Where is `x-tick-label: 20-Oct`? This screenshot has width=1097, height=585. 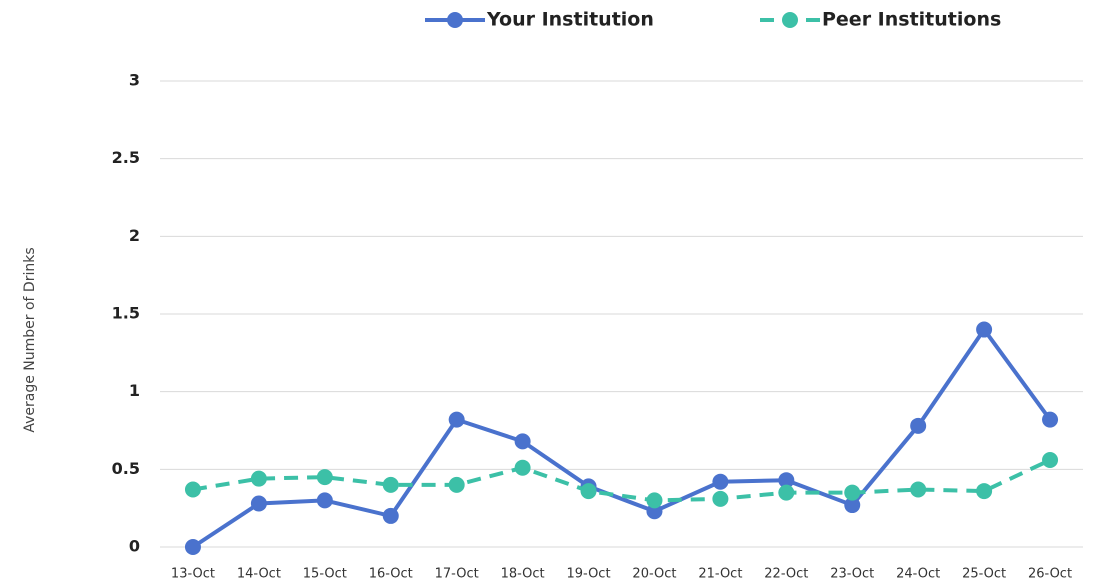 x-tick-label: 20-Oct is located at coordinates (654, 574).